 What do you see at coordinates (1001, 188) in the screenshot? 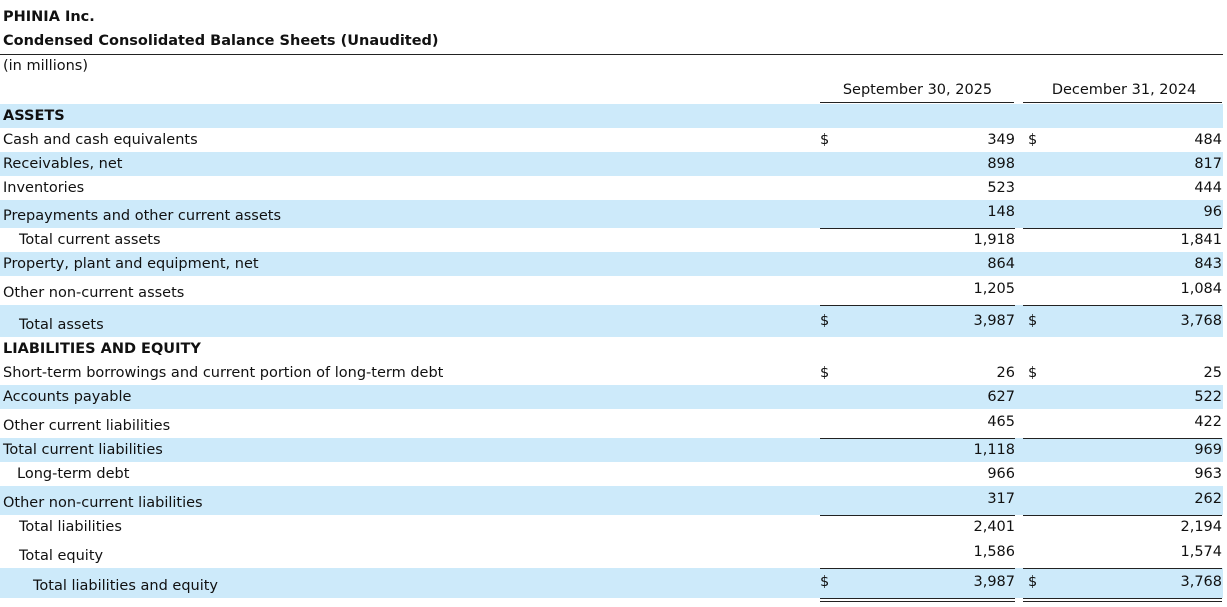
I see `cell-value: 523` at bounding box center [1001, 188].